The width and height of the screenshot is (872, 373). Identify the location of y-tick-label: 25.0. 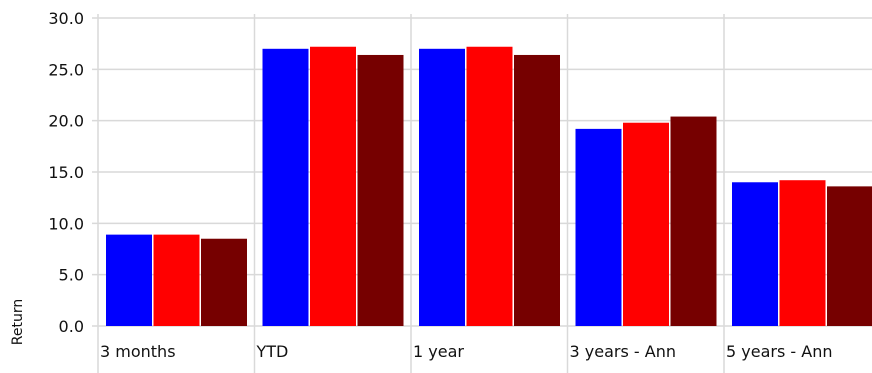
(66, 69).